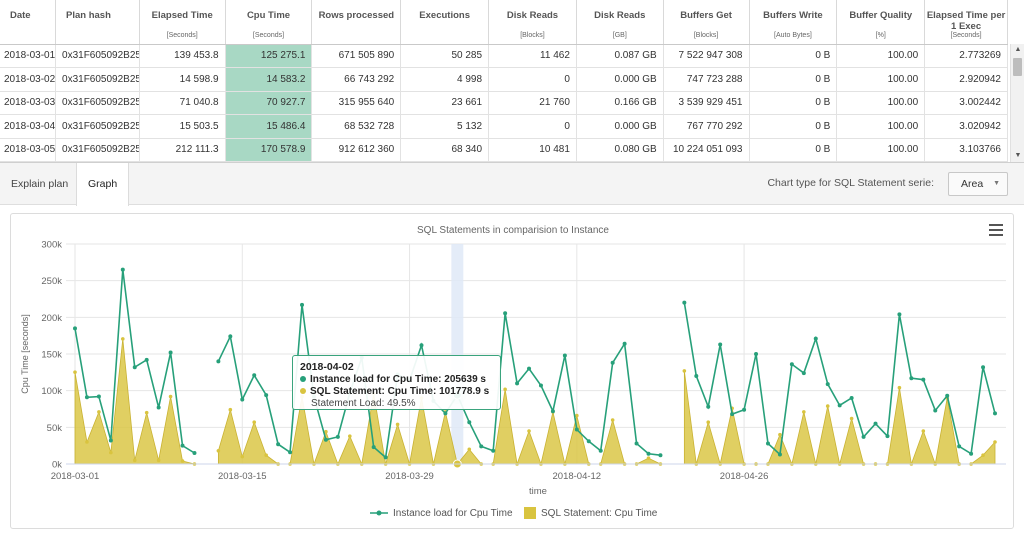 The width and height of the screenshot is (1024, 536). Describe the element at coordinates (97, 22) in the screenshot. I see `column-header: Plan hash` at that location.